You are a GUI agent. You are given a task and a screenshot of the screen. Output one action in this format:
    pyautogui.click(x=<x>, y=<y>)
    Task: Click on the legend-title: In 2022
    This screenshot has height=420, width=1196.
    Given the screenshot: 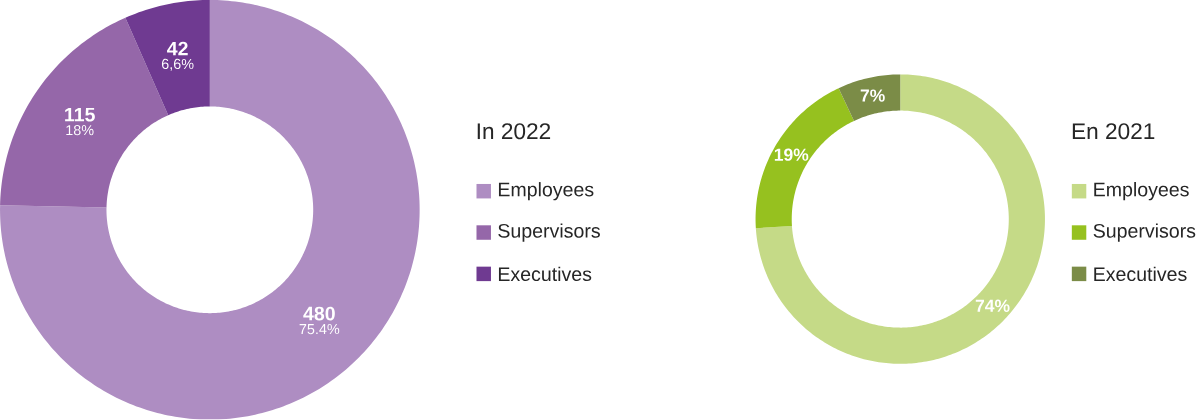 What is the action you would take?
    pyautogui.click(x=514, y=131)
    